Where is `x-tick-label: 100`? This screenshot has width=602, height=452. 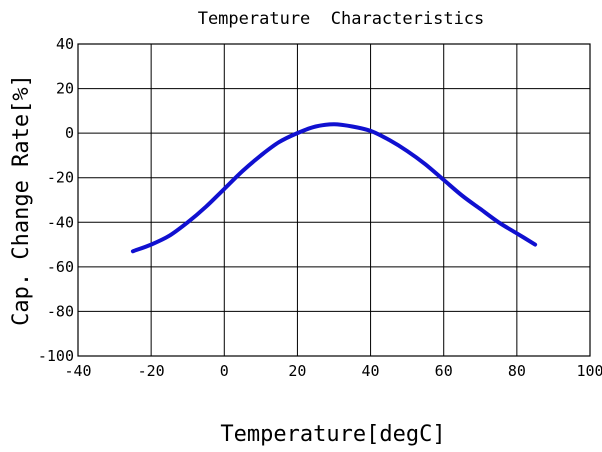 x-tick-label: 100 is located at coordinates (589, 371).